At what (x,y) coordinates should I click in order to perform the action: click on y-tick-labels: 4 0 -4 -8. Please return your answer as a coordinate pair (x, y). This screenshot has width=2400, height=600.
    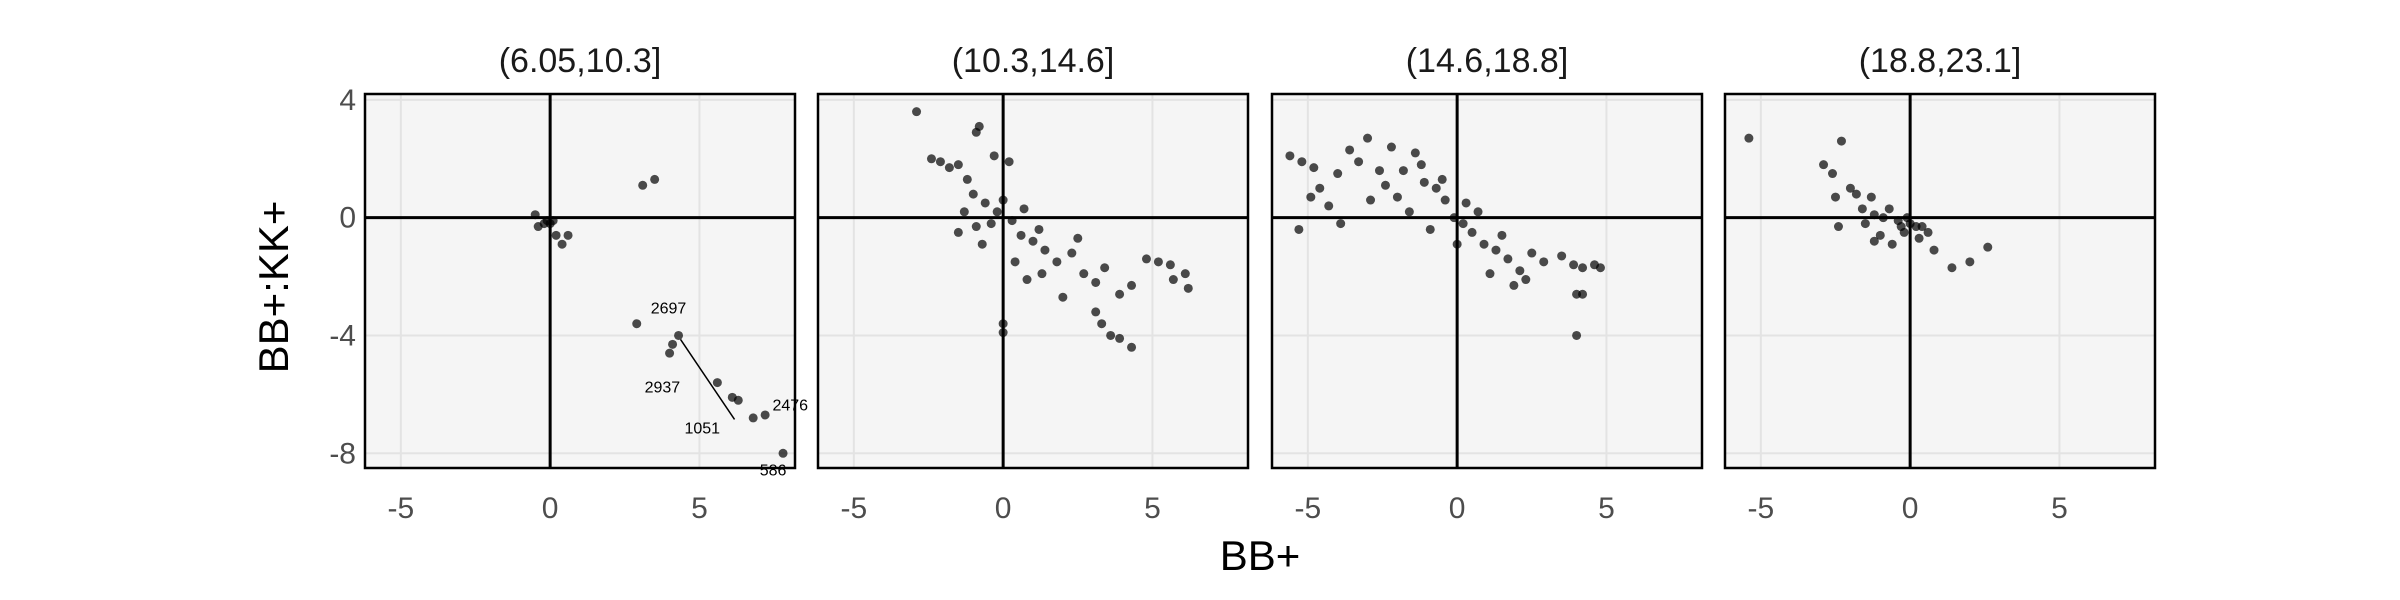
    Looking at the image, I should click on (342, 277).